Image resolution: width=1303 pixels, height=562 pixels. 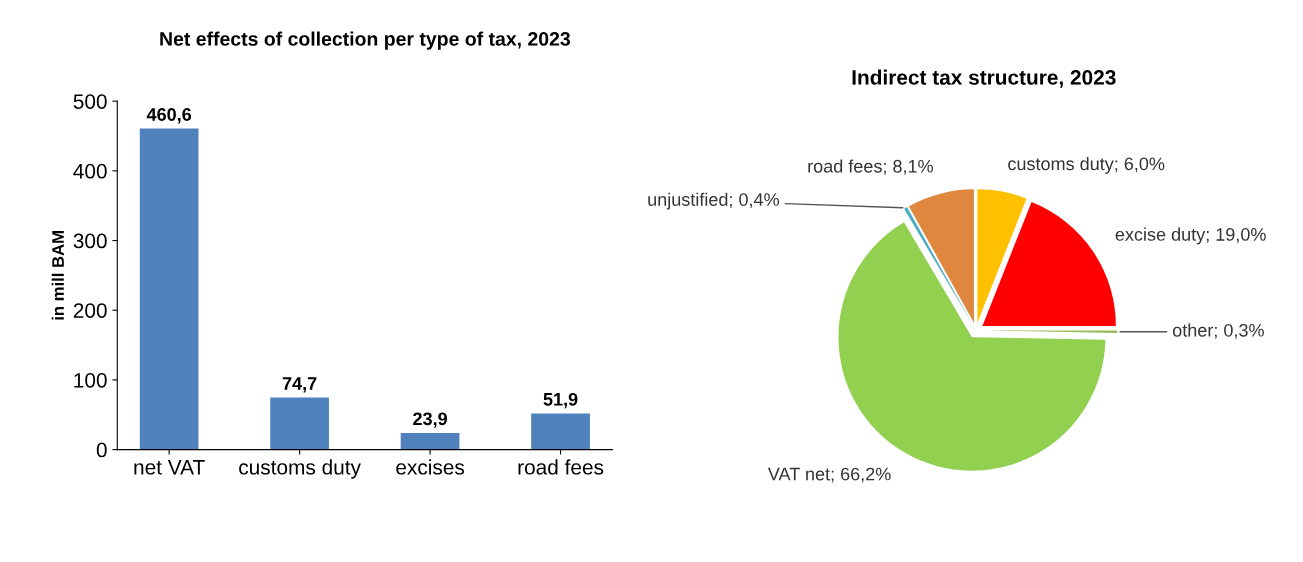 What do you see at coordinates (90, 101) in the screenshot?
I see `y-tick-label: 500` at bounding box center [90, 101].